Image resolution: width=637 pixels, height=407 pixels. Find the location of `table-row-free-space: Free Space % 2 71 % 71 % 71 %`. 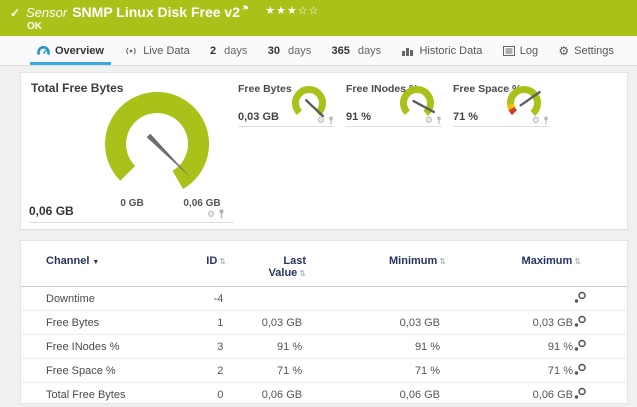

table-row-free-space: Free Space % 2 71 % 71 % 71 % is located at coordinates (324, 371).